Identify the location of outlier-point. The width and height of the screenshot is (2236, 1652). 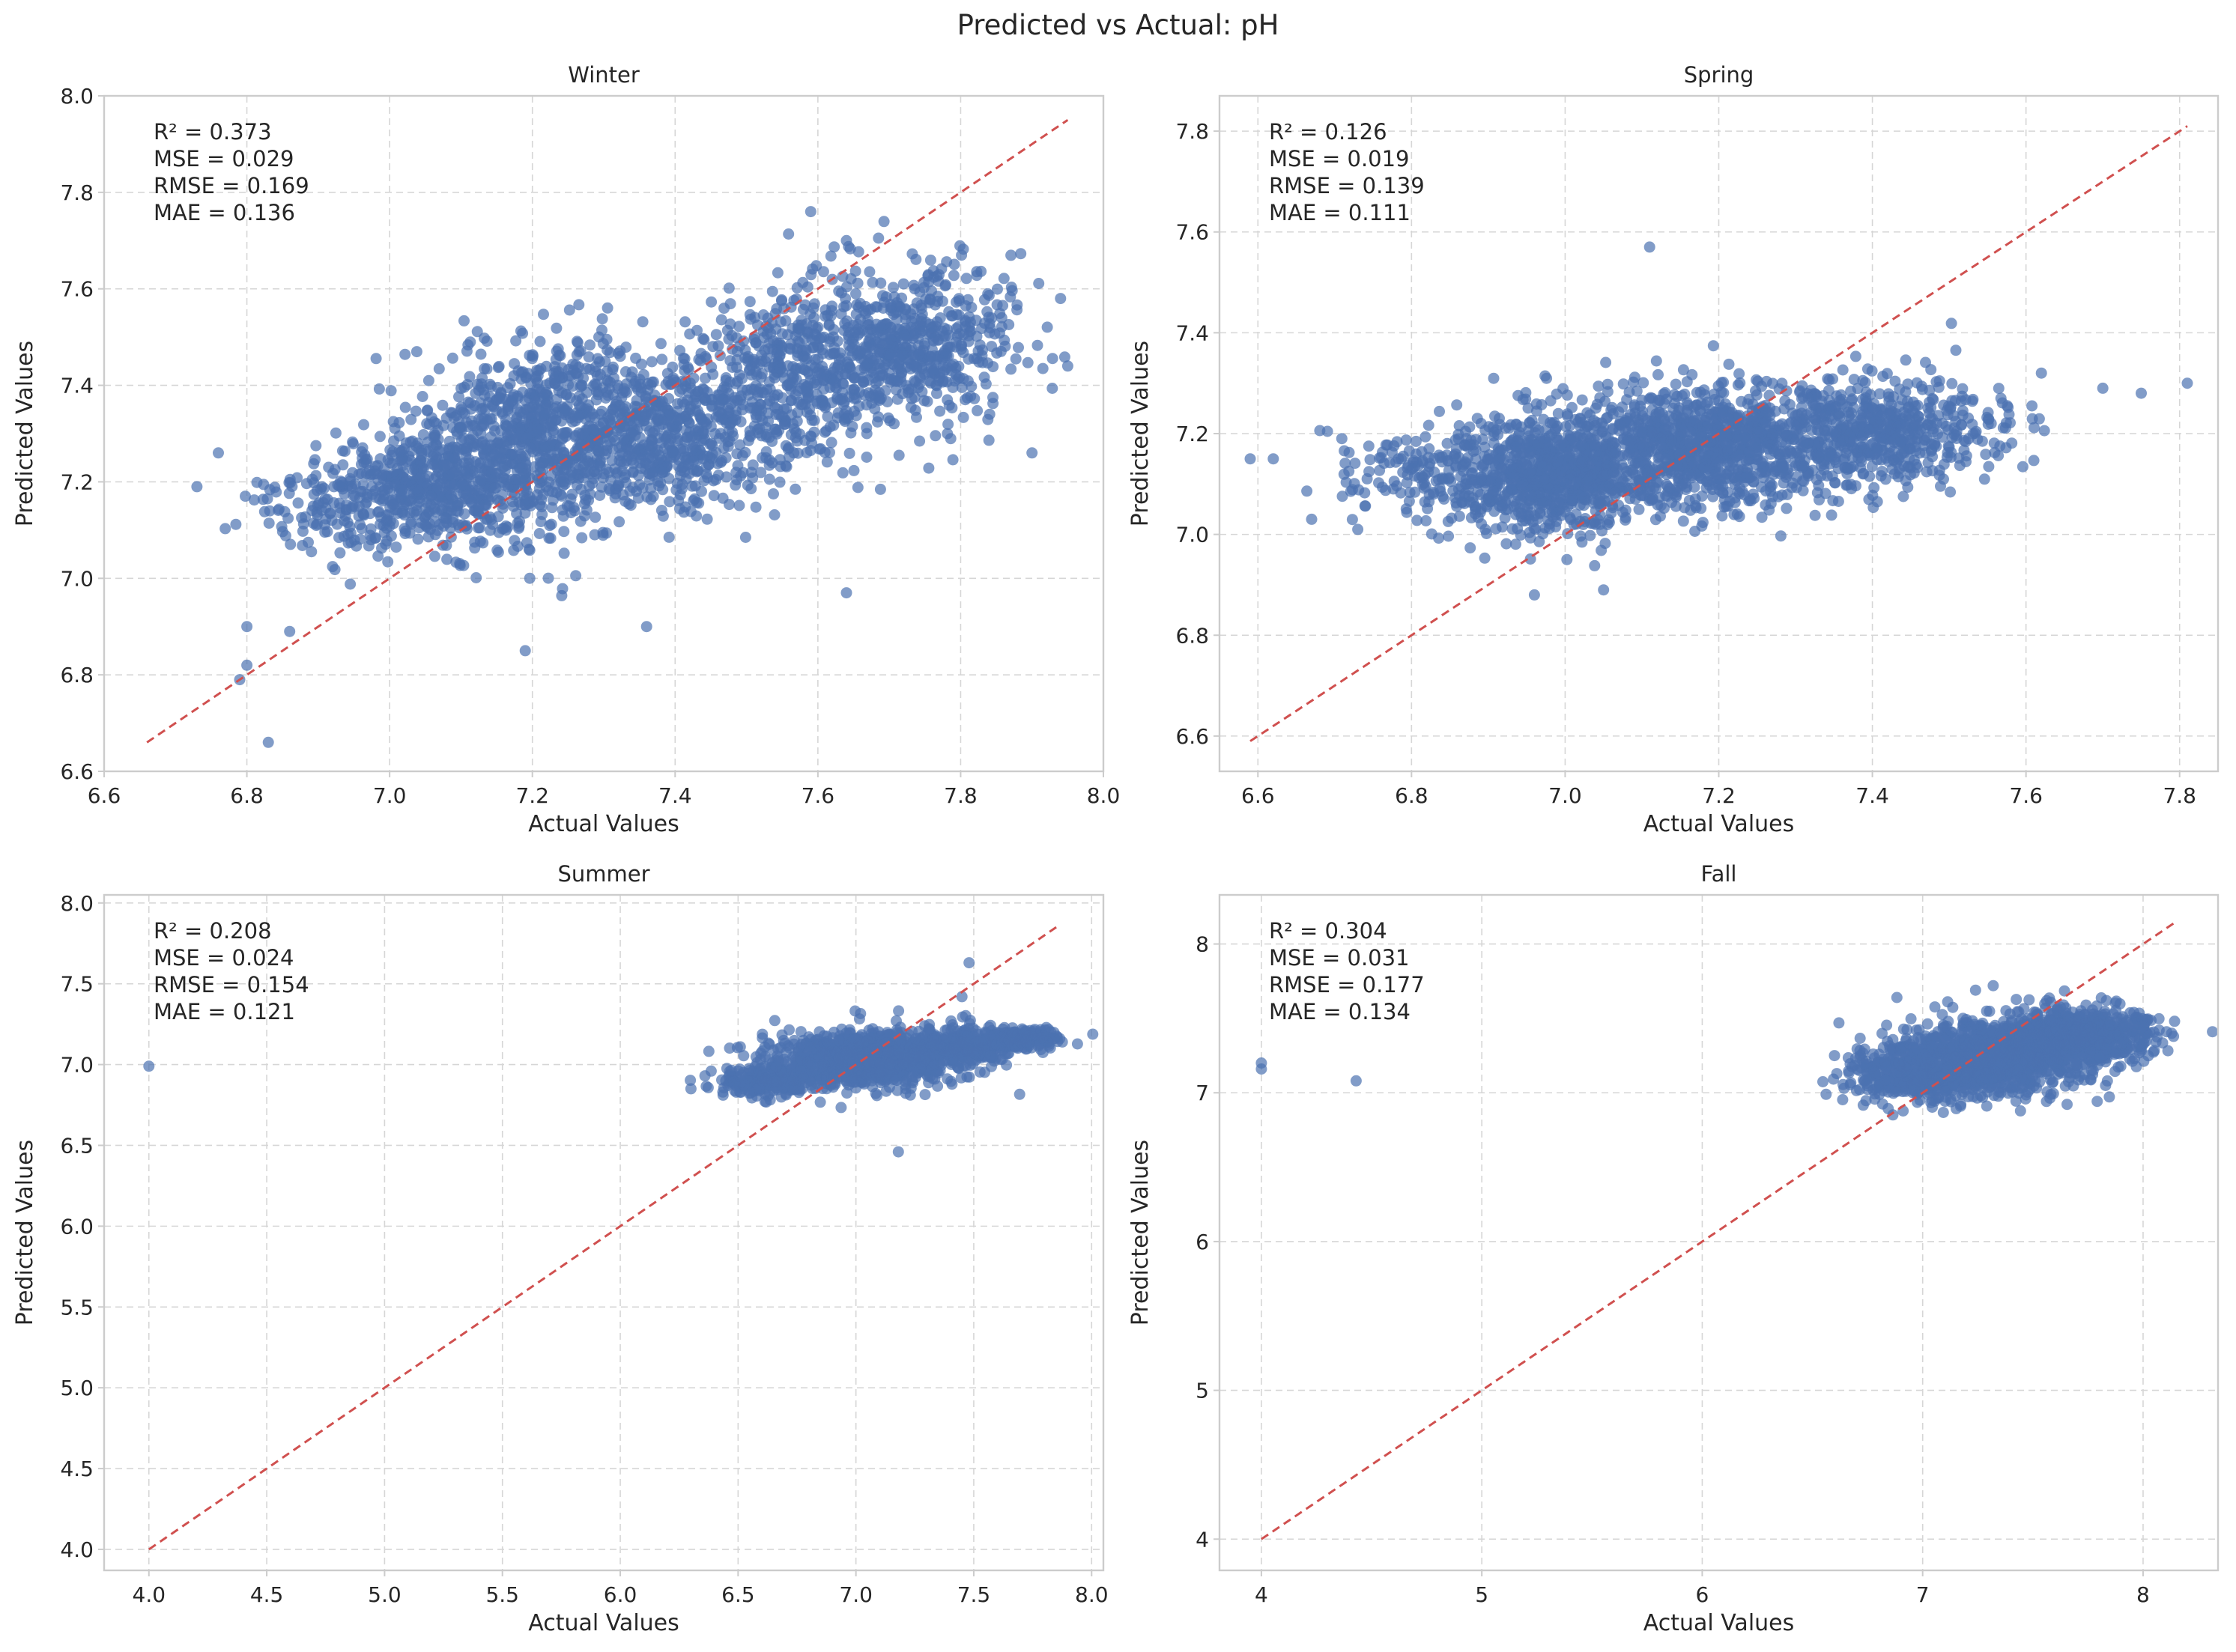
(846, 240).